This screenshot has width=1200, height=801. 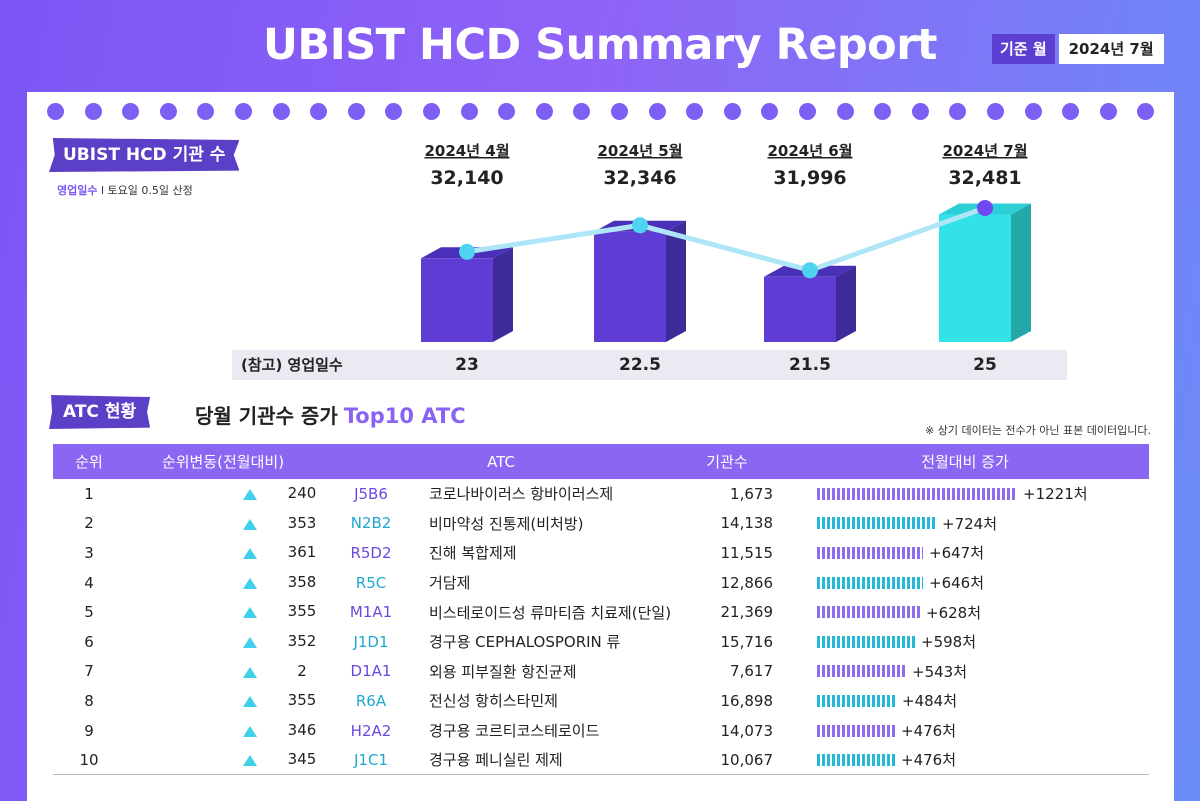 What do you see at coordinates (223, 553) in the screenshot?
I see `rank-change-cell: 361` at bounding box center [223, 553].